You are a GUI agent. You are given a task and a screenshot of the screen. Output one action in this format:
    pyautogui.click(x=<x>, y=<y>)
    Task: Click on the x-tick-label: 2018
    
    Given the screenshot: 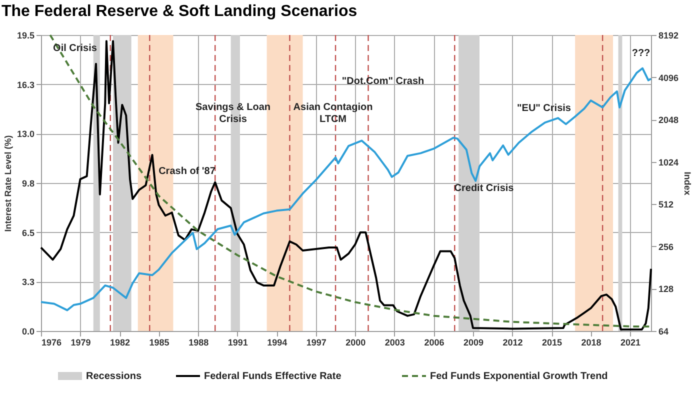 What is the action you would take?
    pyautogui.click(x=591, y=343)
    